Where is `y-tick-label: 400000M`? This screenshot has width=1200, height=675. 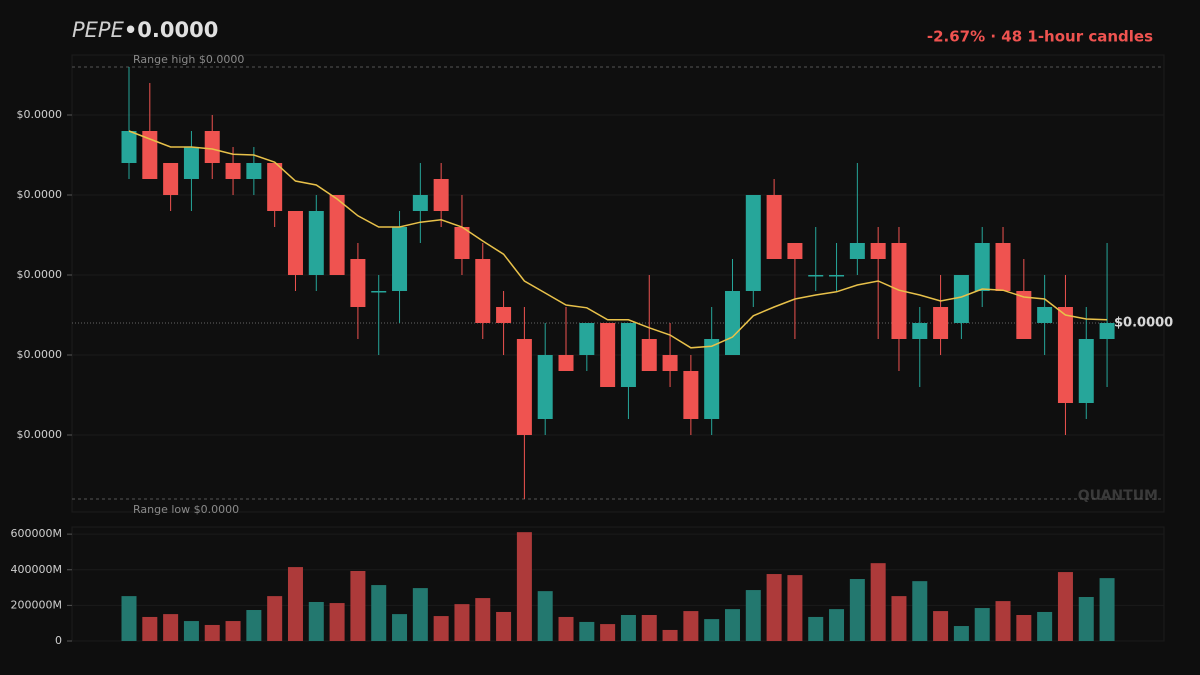 y-tick-label: 400000M is located at coordinates (36, 569).